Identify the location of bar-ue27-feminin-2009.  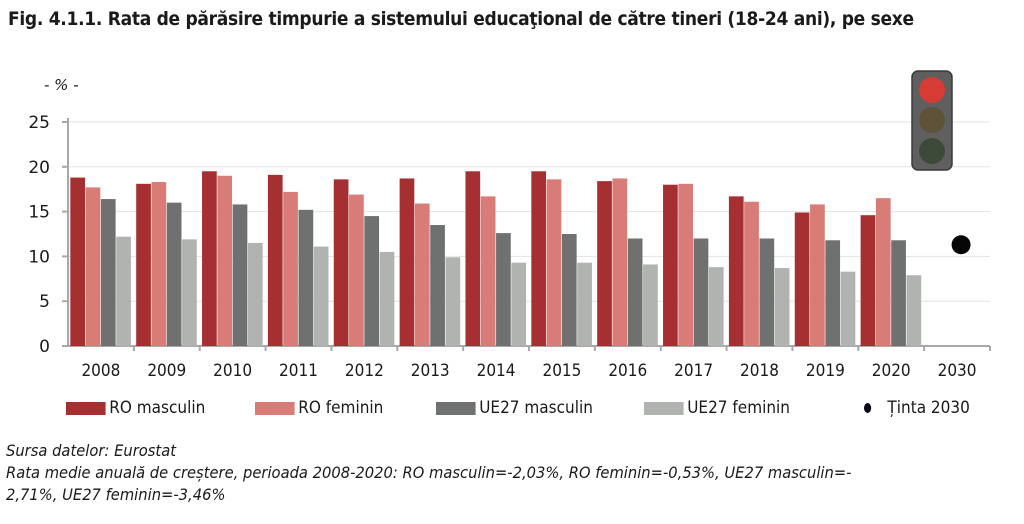
(189, 292).